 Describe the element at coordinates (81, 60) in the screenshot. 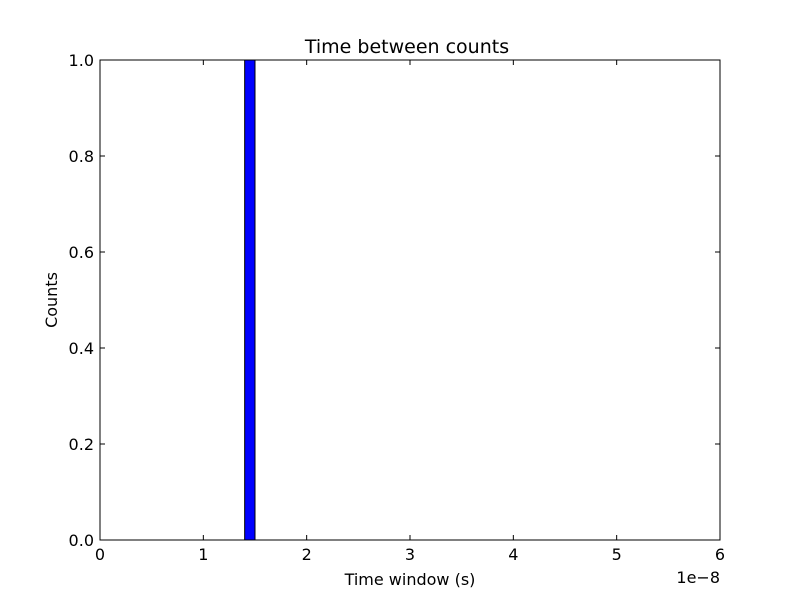

I see `y-tick-label: 1.0` at that location.